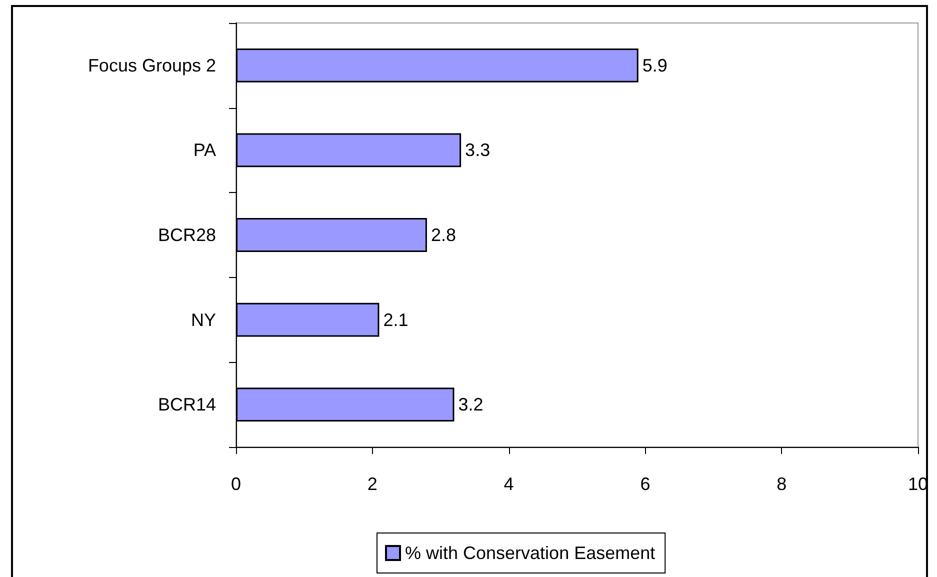 The width and height of the screenshot is (937, 577). I want to click on data-label: 3.3, so click(477, 150).